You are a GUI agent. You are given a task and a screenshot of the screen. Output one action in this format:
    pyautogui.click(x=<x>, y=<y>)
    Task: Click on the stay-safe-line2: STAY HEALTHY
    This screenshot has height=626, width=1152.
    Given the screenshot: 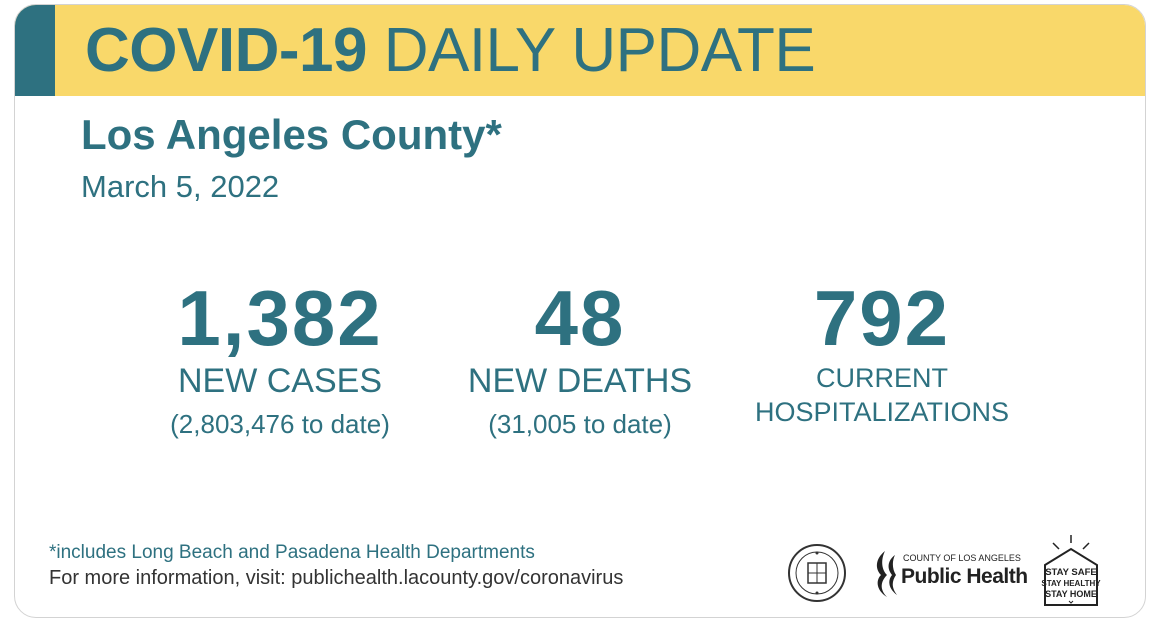 What is the action you would take?
    pyautogui.click(x=1071, y=583)
    